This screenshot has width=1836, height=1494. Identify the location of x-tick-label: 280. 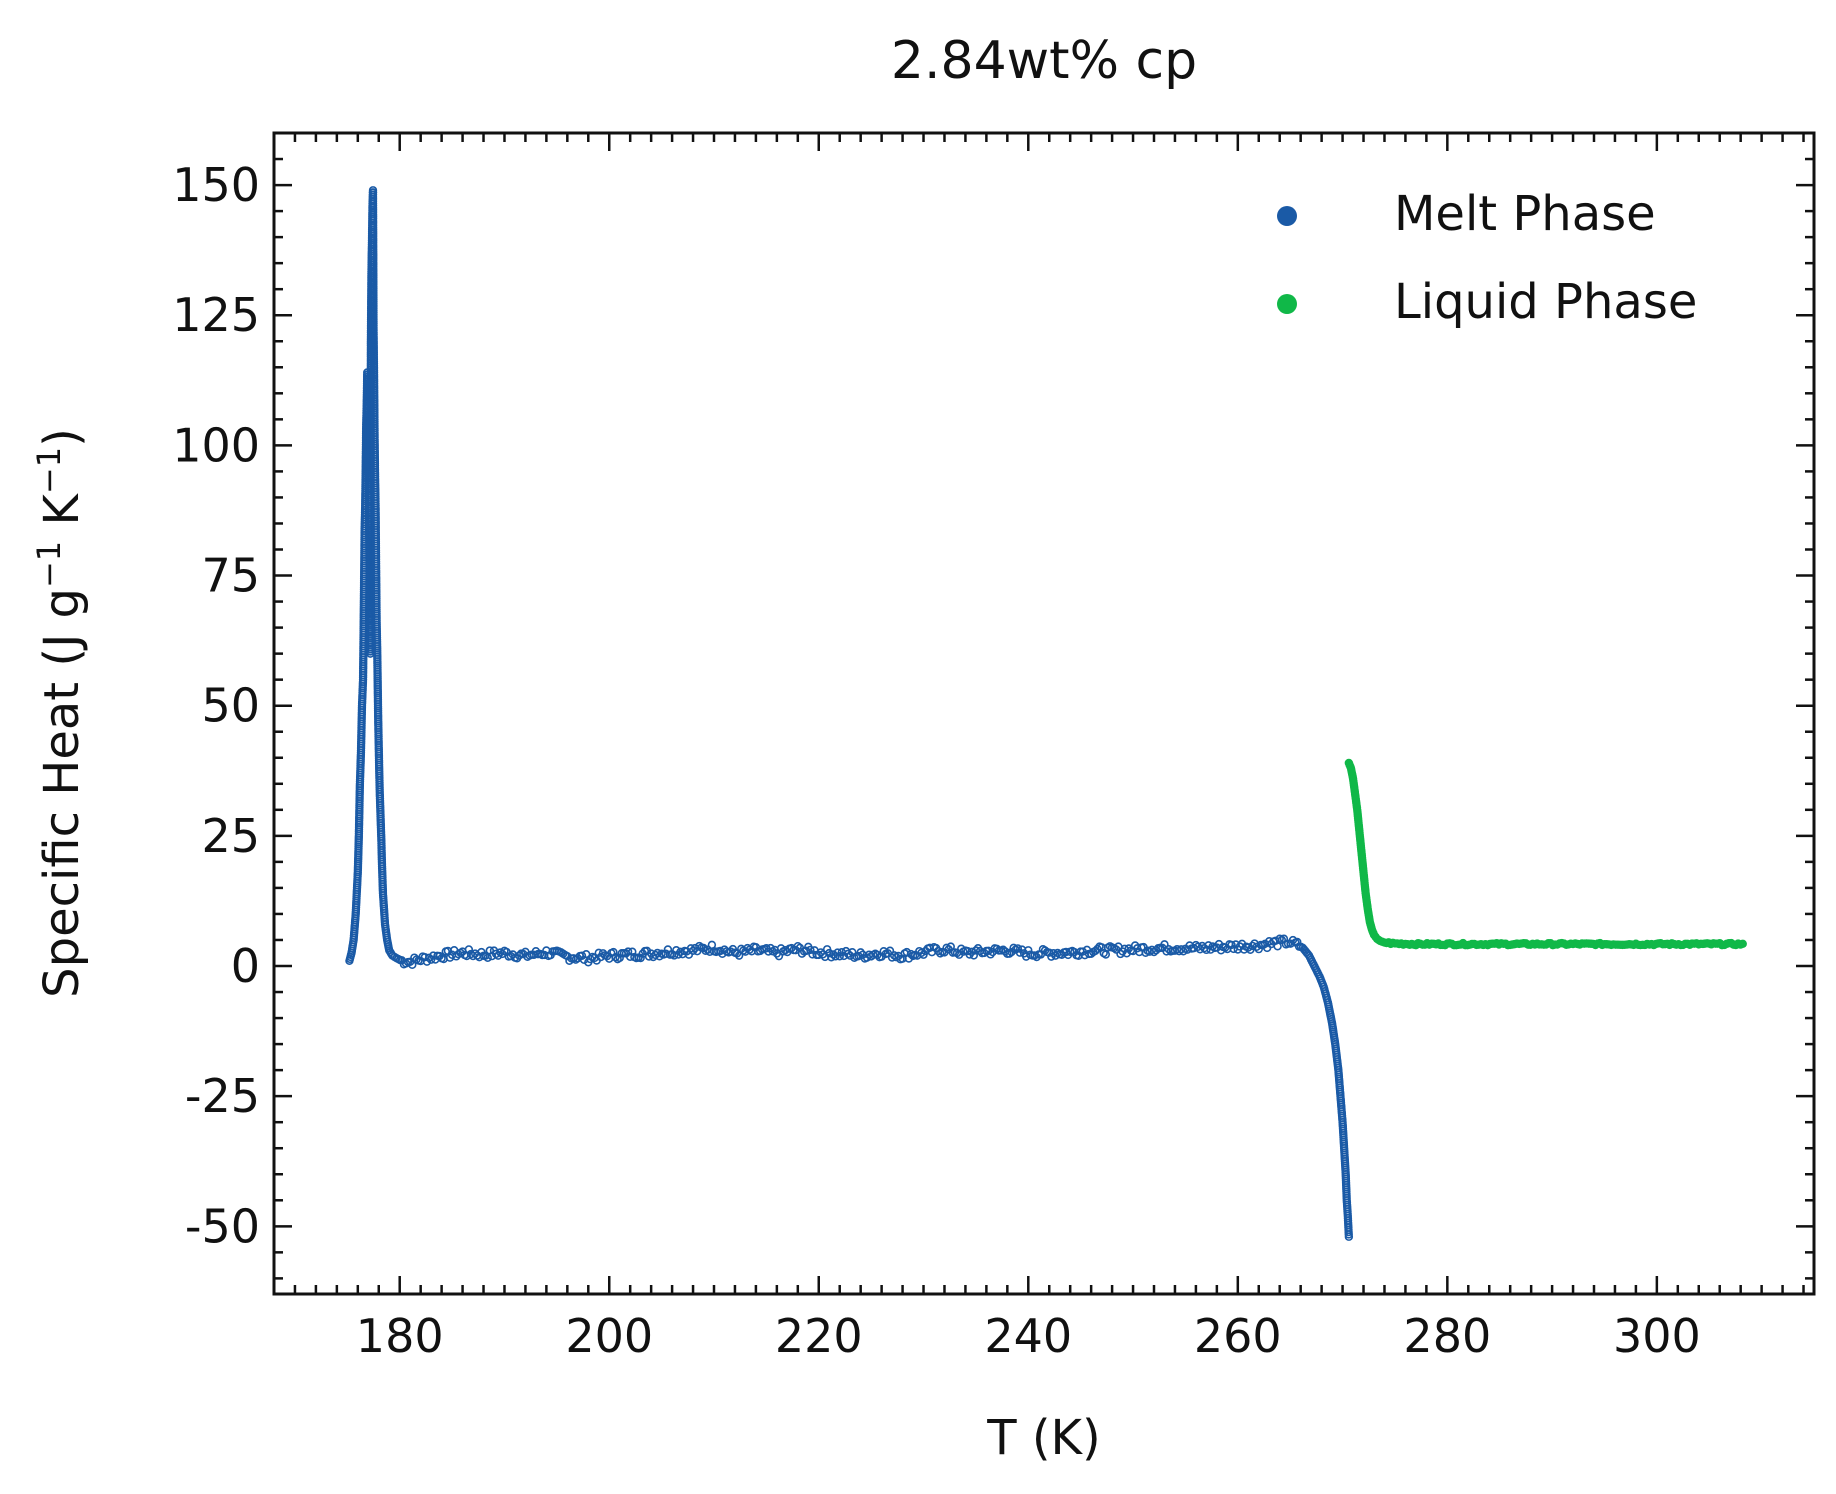
(1447, 1336).